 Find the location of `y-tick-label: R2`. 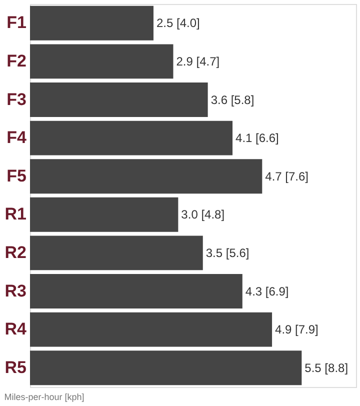

y-tick-label: R2 is located at coordinates (15, 252).